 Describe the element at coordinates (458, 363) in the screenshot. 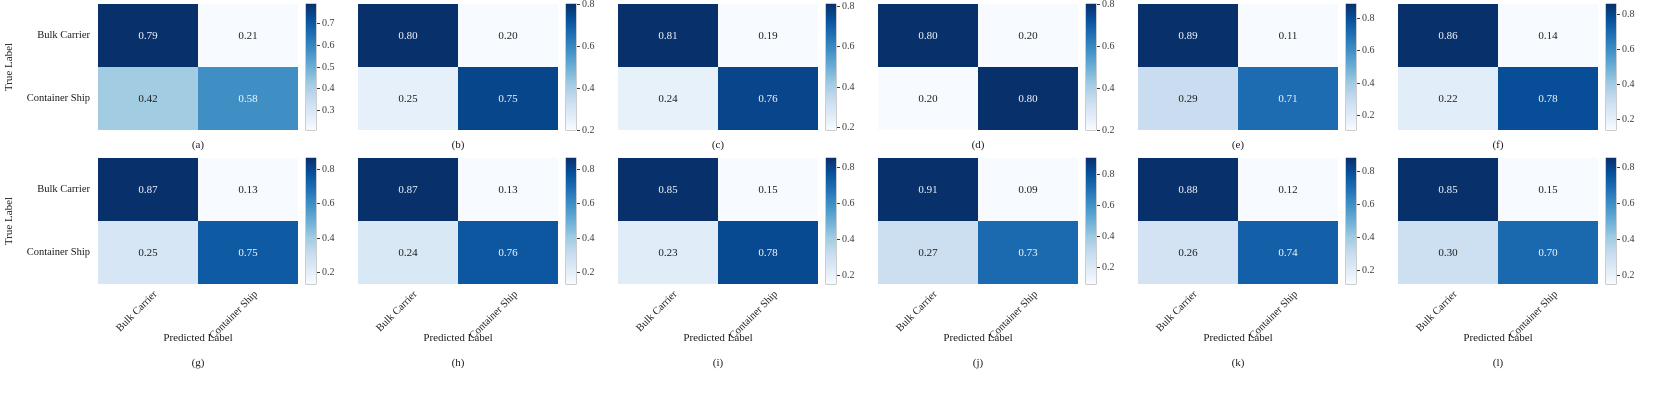

I see `subplot-caption: (h)` at that location.